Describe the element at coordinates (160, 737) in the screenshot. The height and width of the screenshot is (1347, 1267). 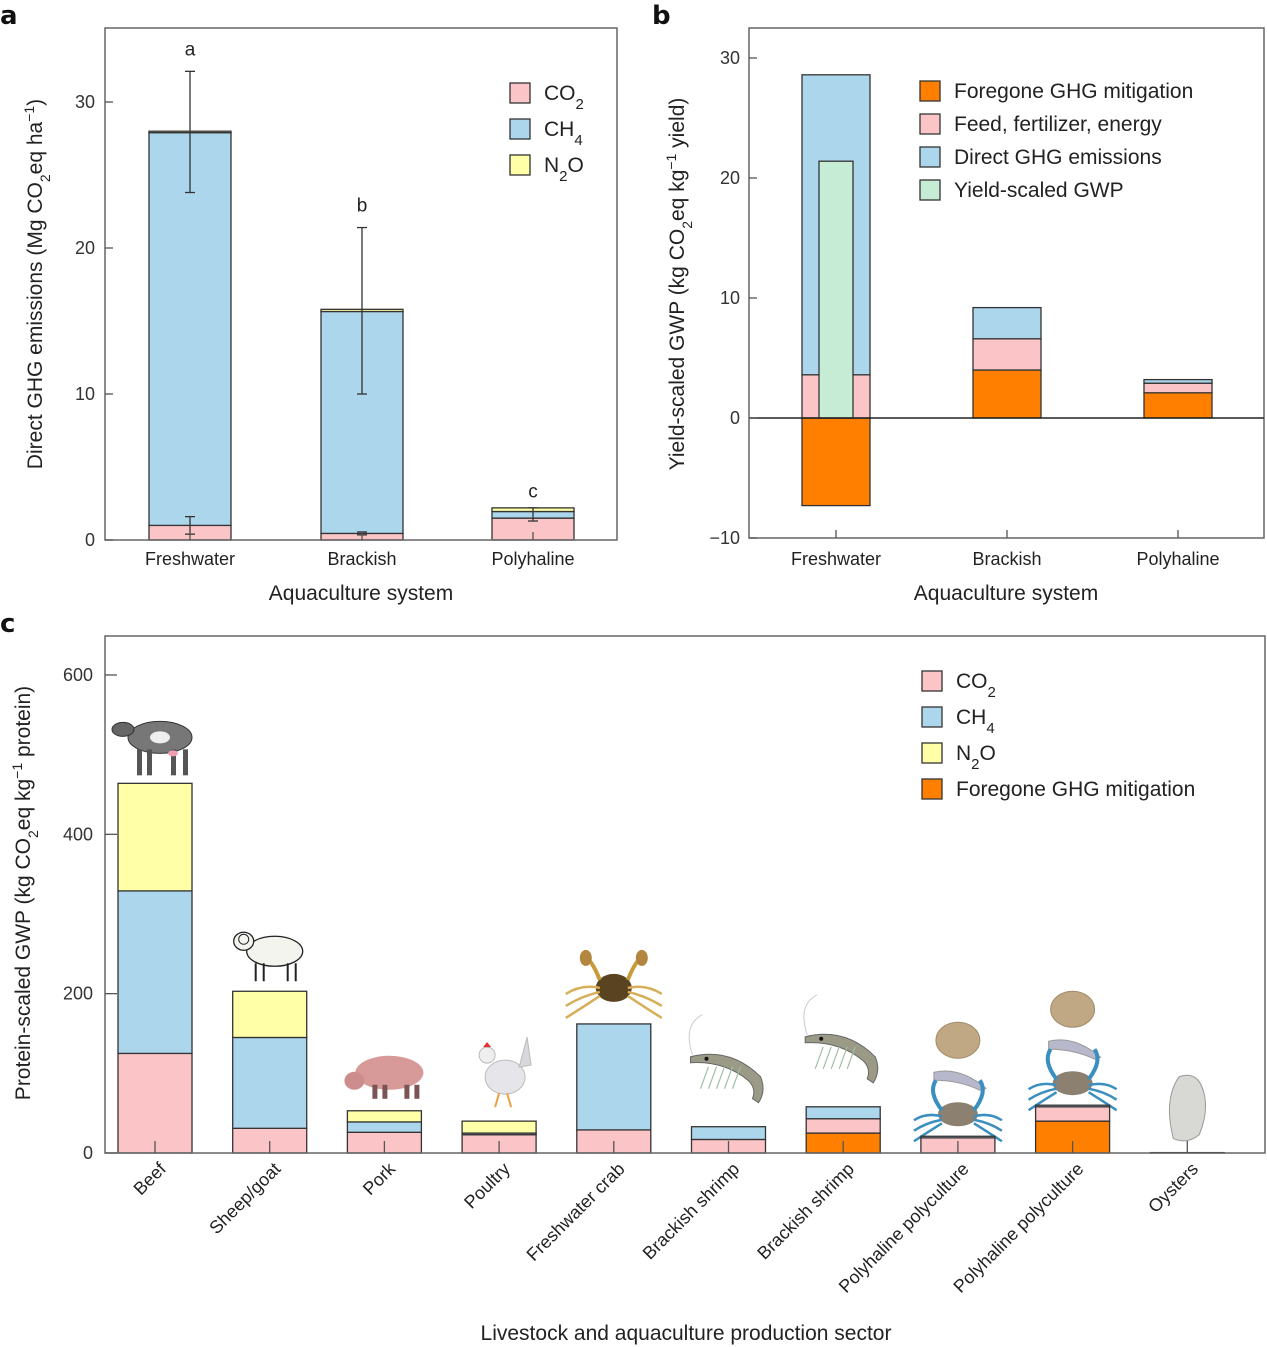
I see `cow-patch` at that location.